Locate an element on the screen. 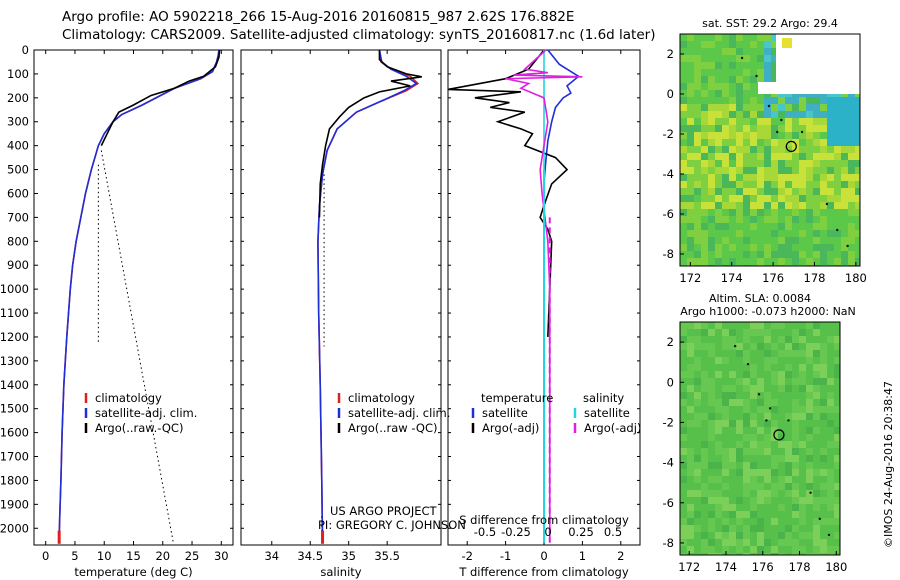 The width and height of the screenshot is (900, 580). map-y-tick-label: -8 is located at coordinates (668, 543).